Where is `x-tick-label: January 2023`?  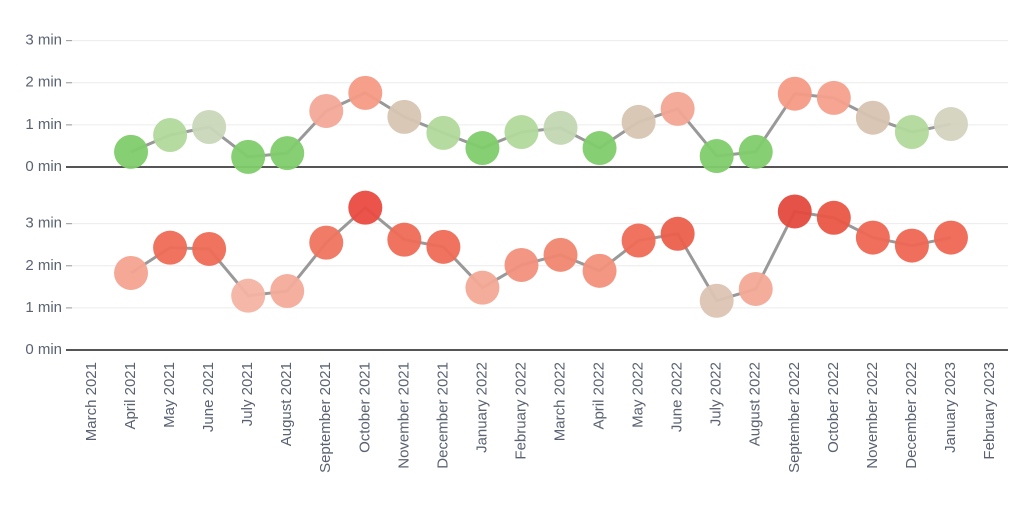 x-tick-label: January 2023 is located at coordinates (950, 407).